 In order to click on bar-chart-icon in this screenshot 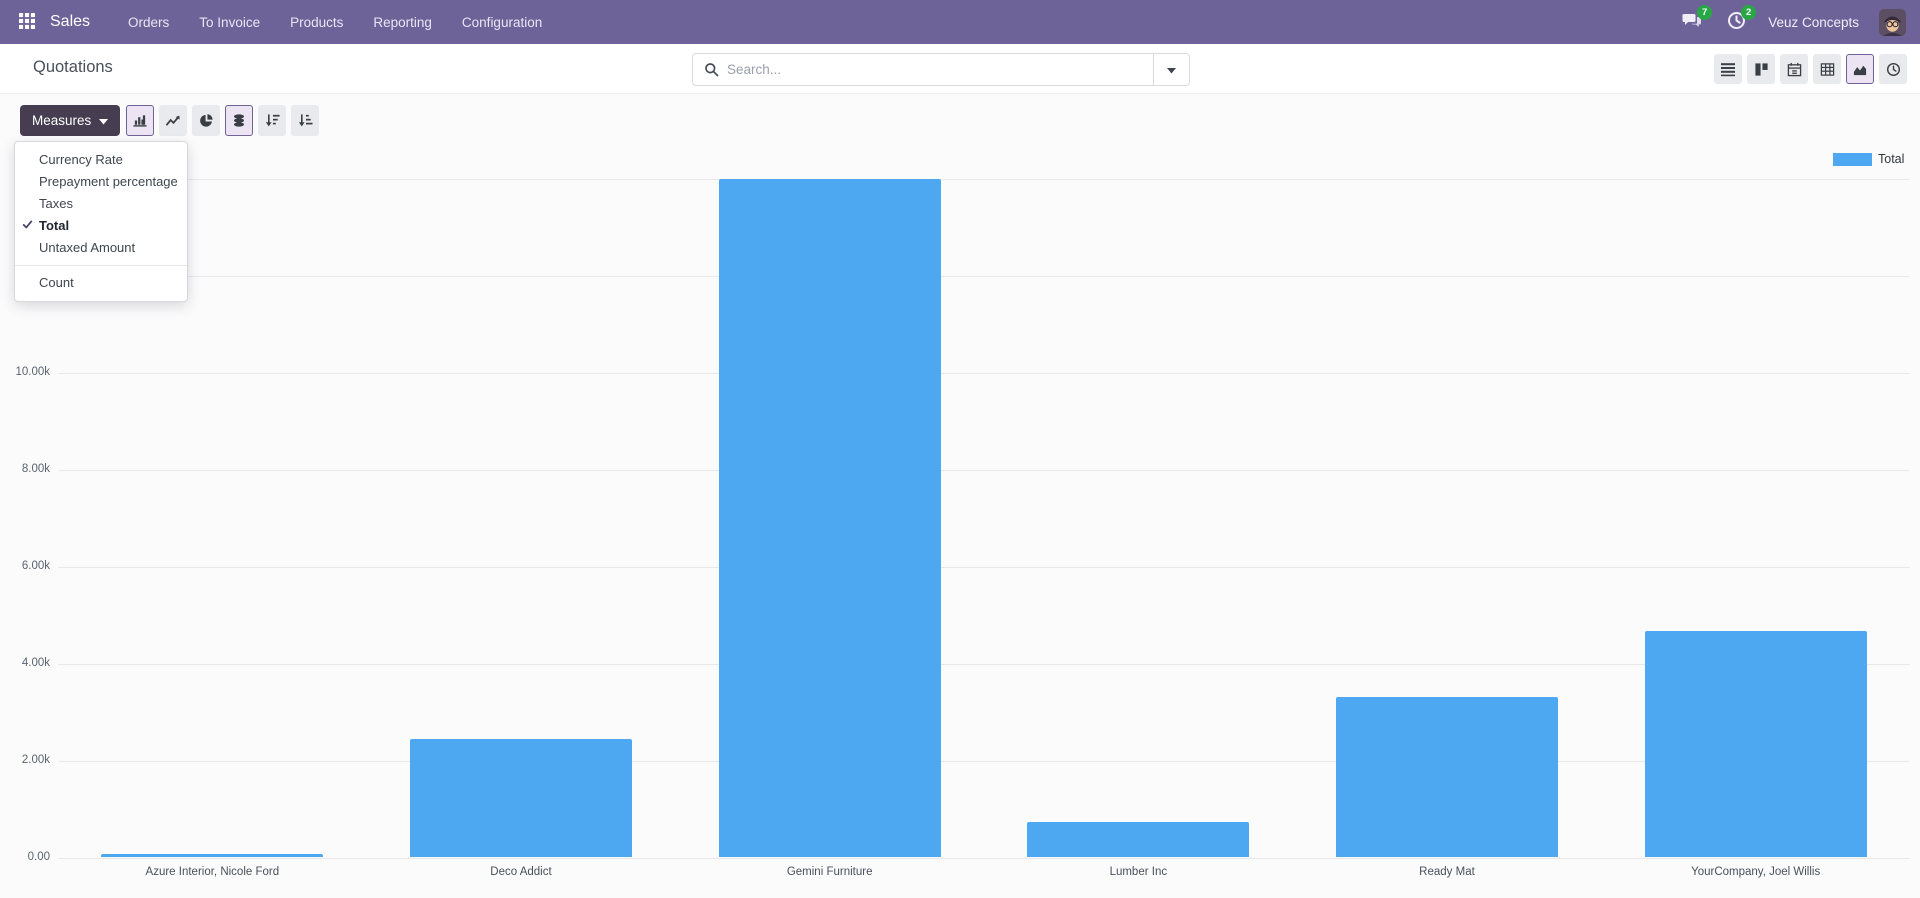, I will do `click(140, 120)`.